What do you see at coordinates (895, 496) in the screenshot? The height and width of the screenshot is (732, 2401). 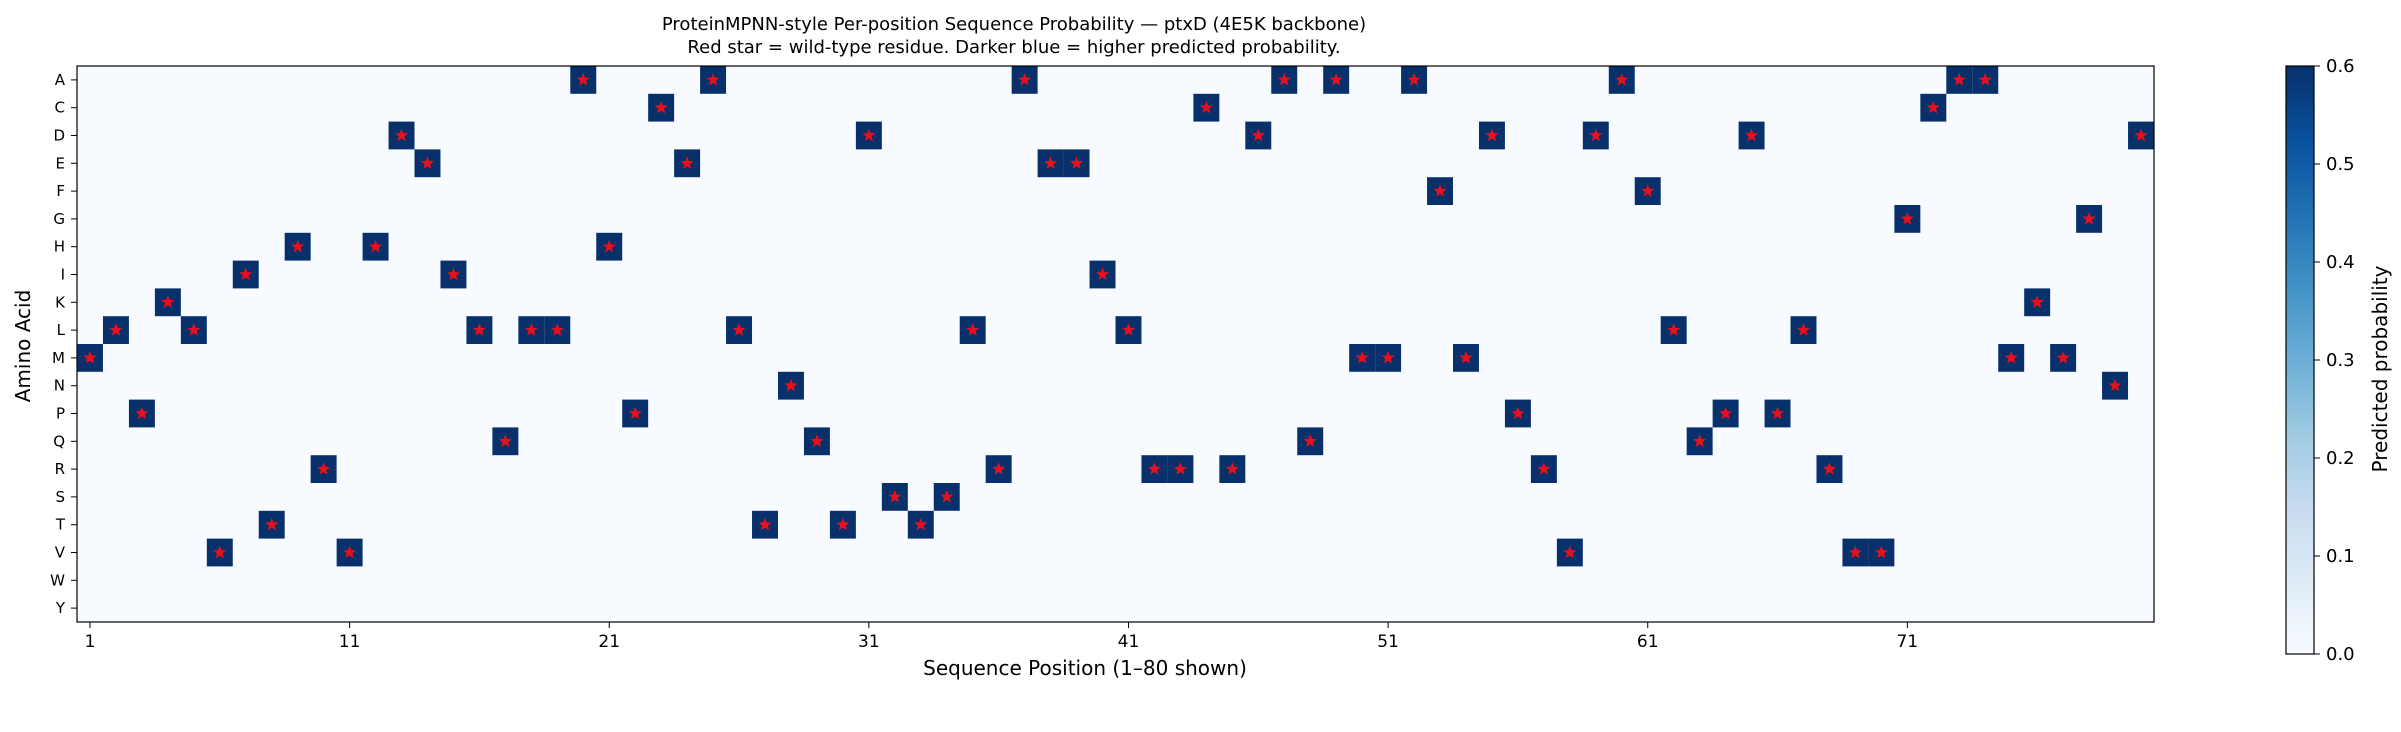 I see `wildtype-star-32-S` at bounding box center [895, 496].